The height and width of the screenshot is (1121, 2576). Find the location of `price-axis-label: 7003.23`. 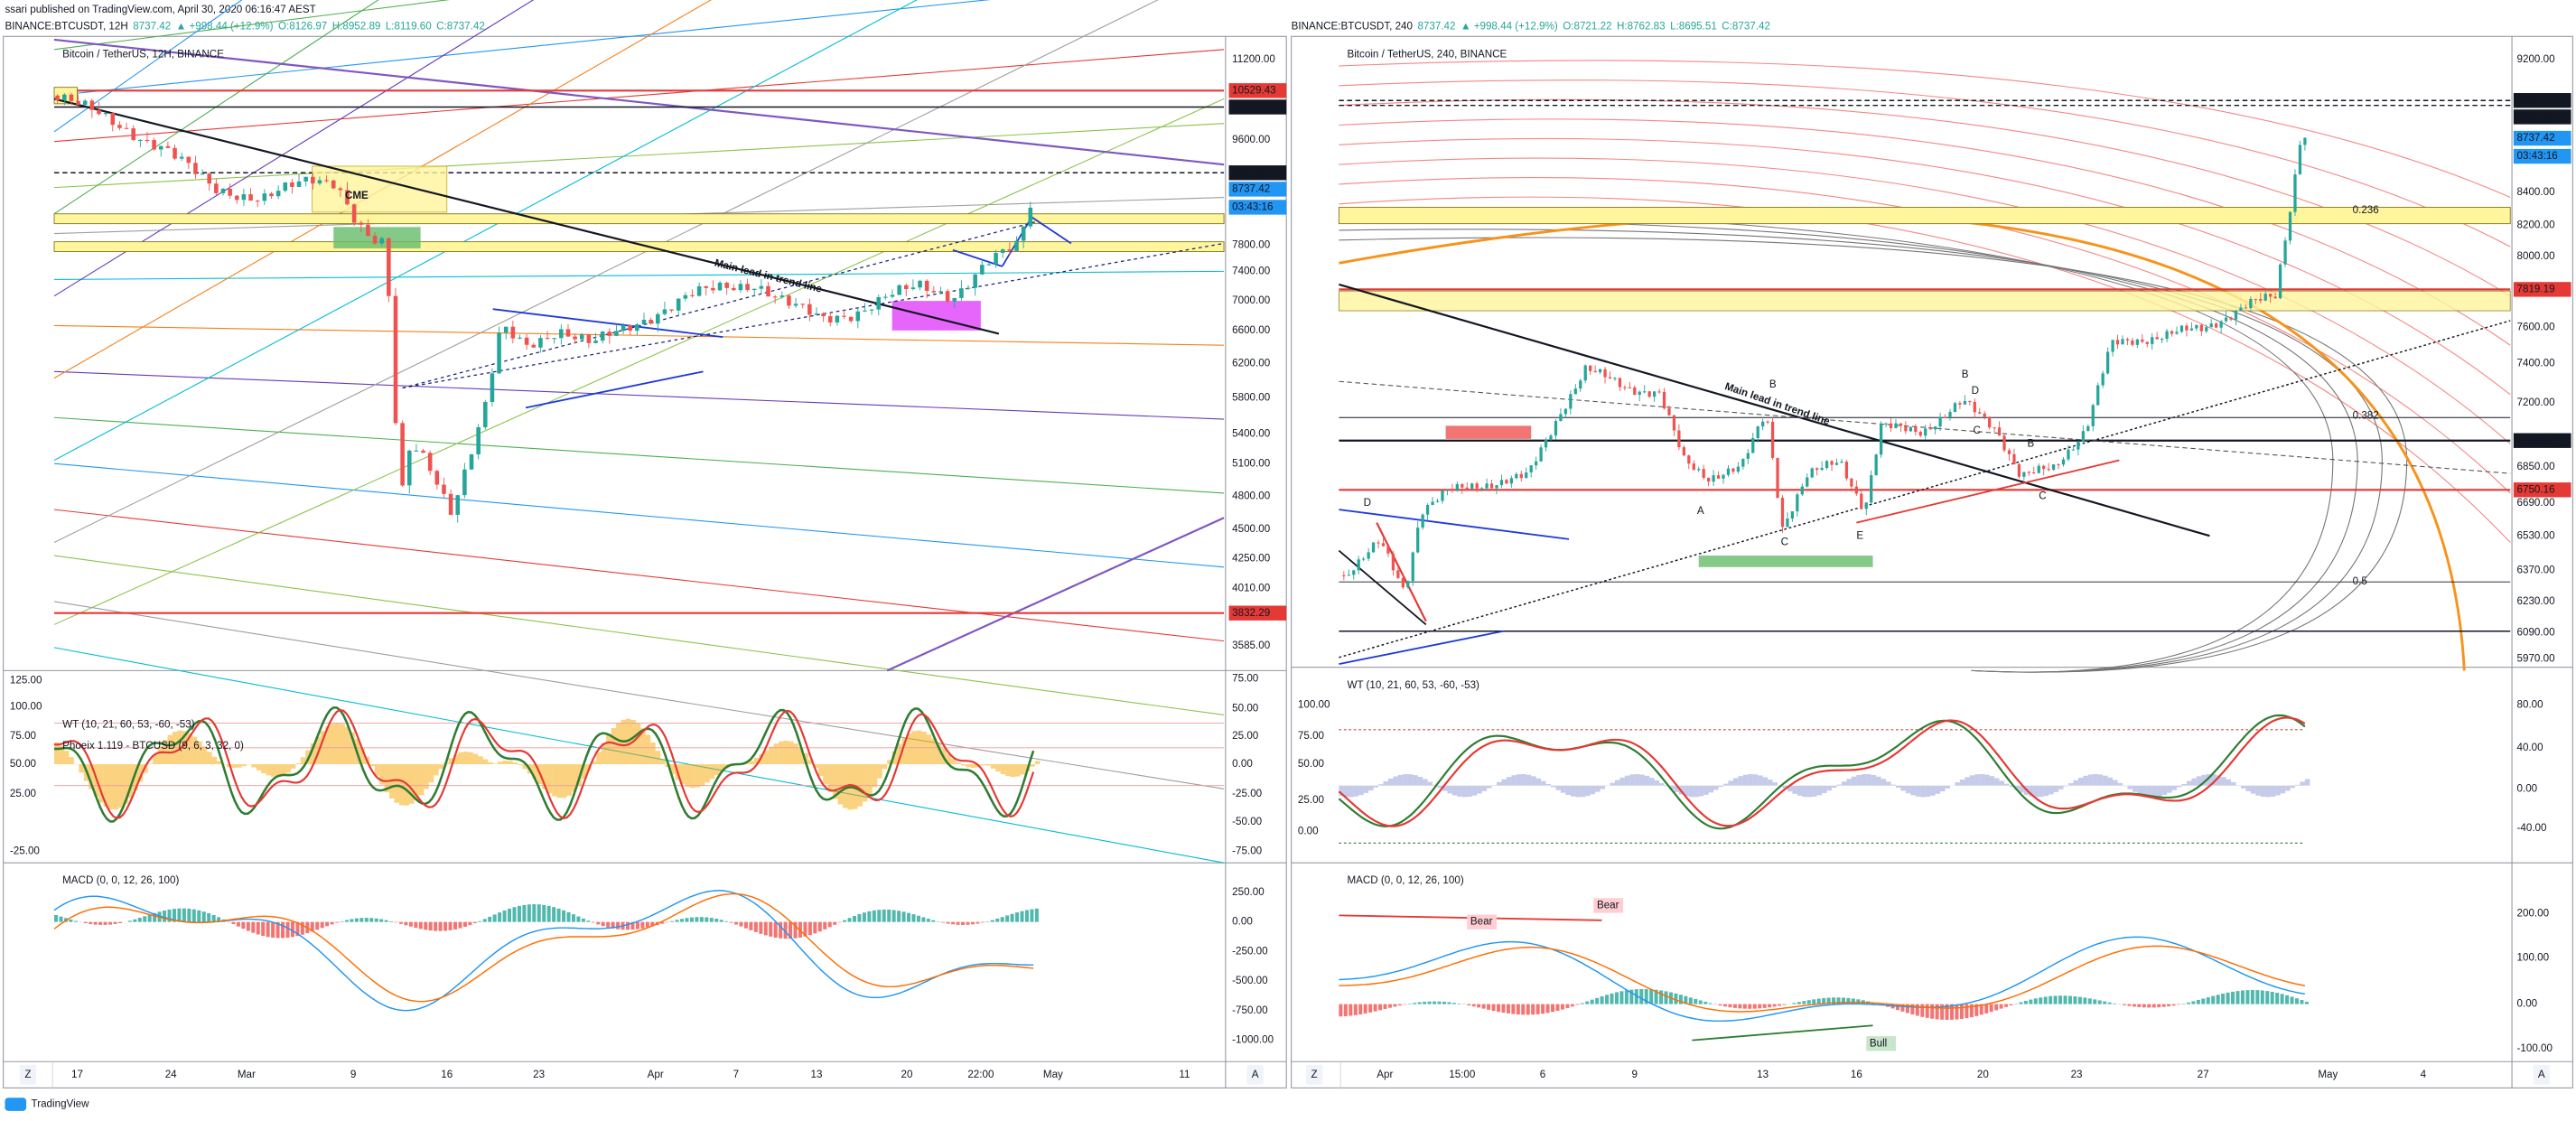

price-axis-label: 7003.23 is located at coordinates (2536, 440).